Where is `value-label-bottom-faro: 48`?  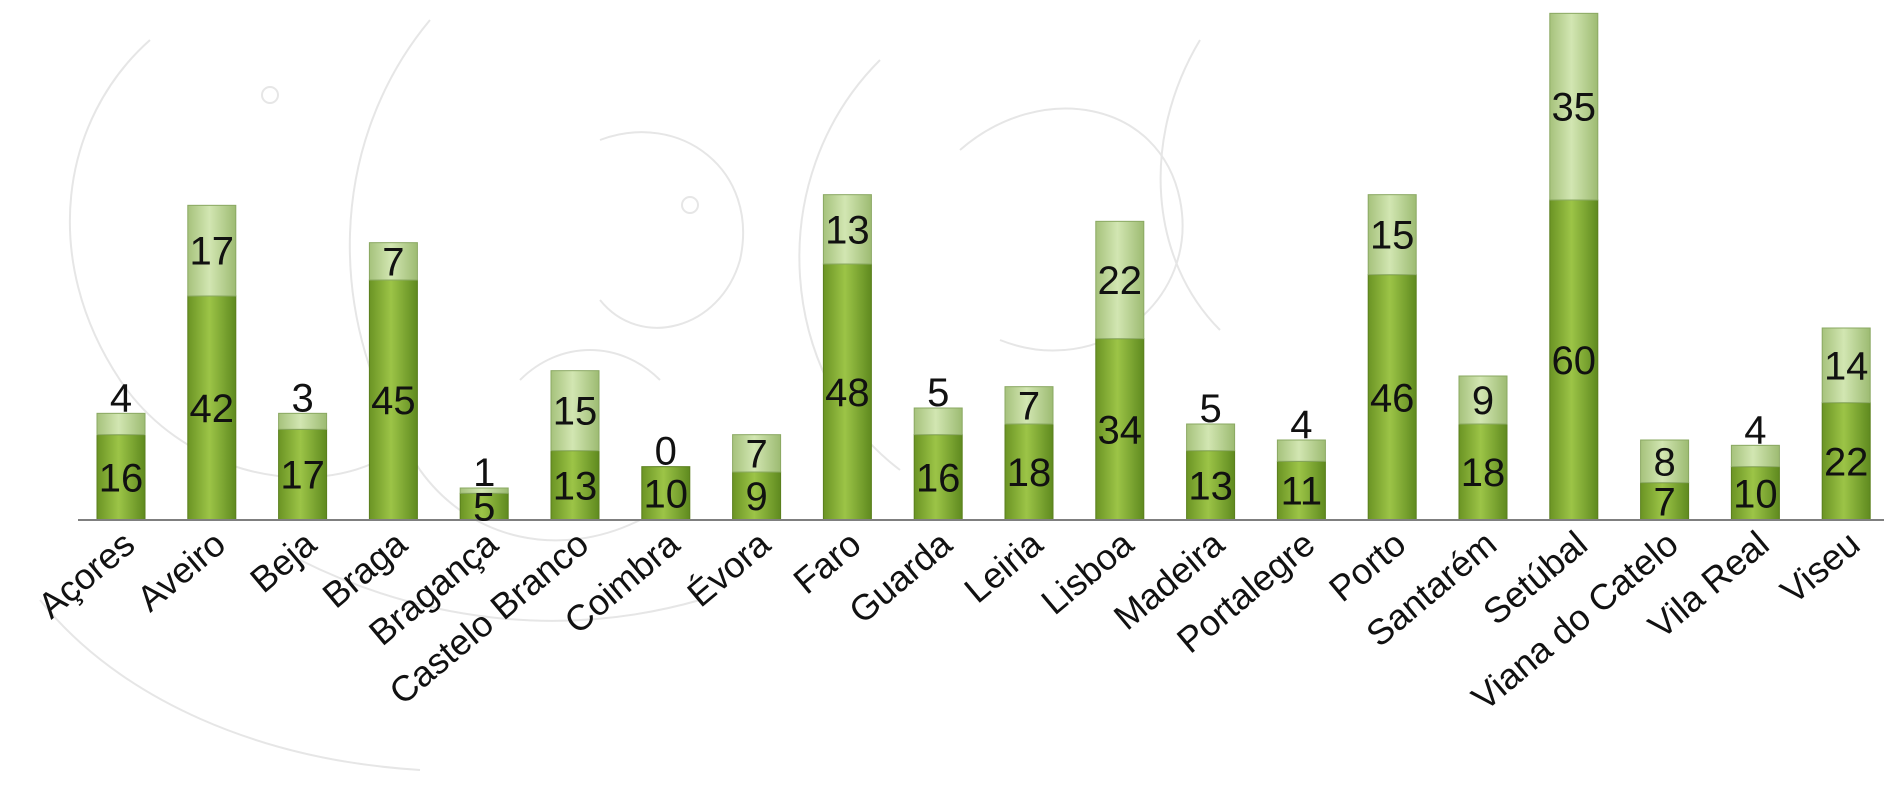 value-label-bottom-faro: 48 is located at coordinates (847, 393).